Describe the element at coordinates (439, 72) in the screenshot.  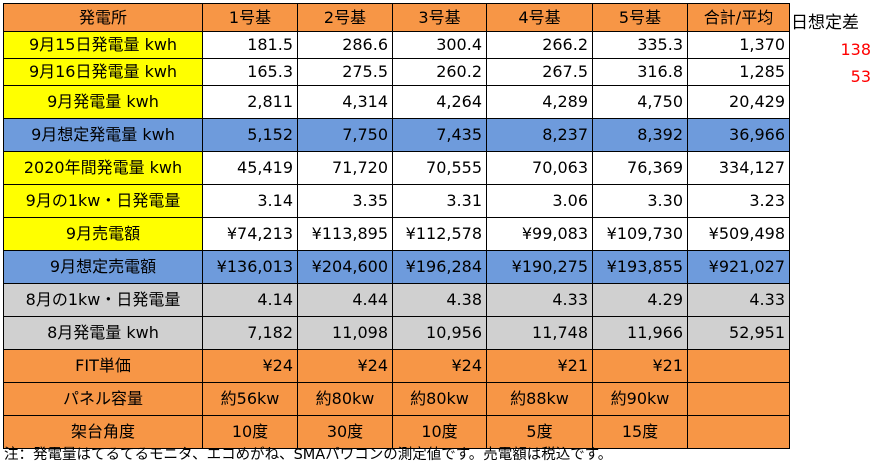
I see `table-cell: 260.2` at that location.